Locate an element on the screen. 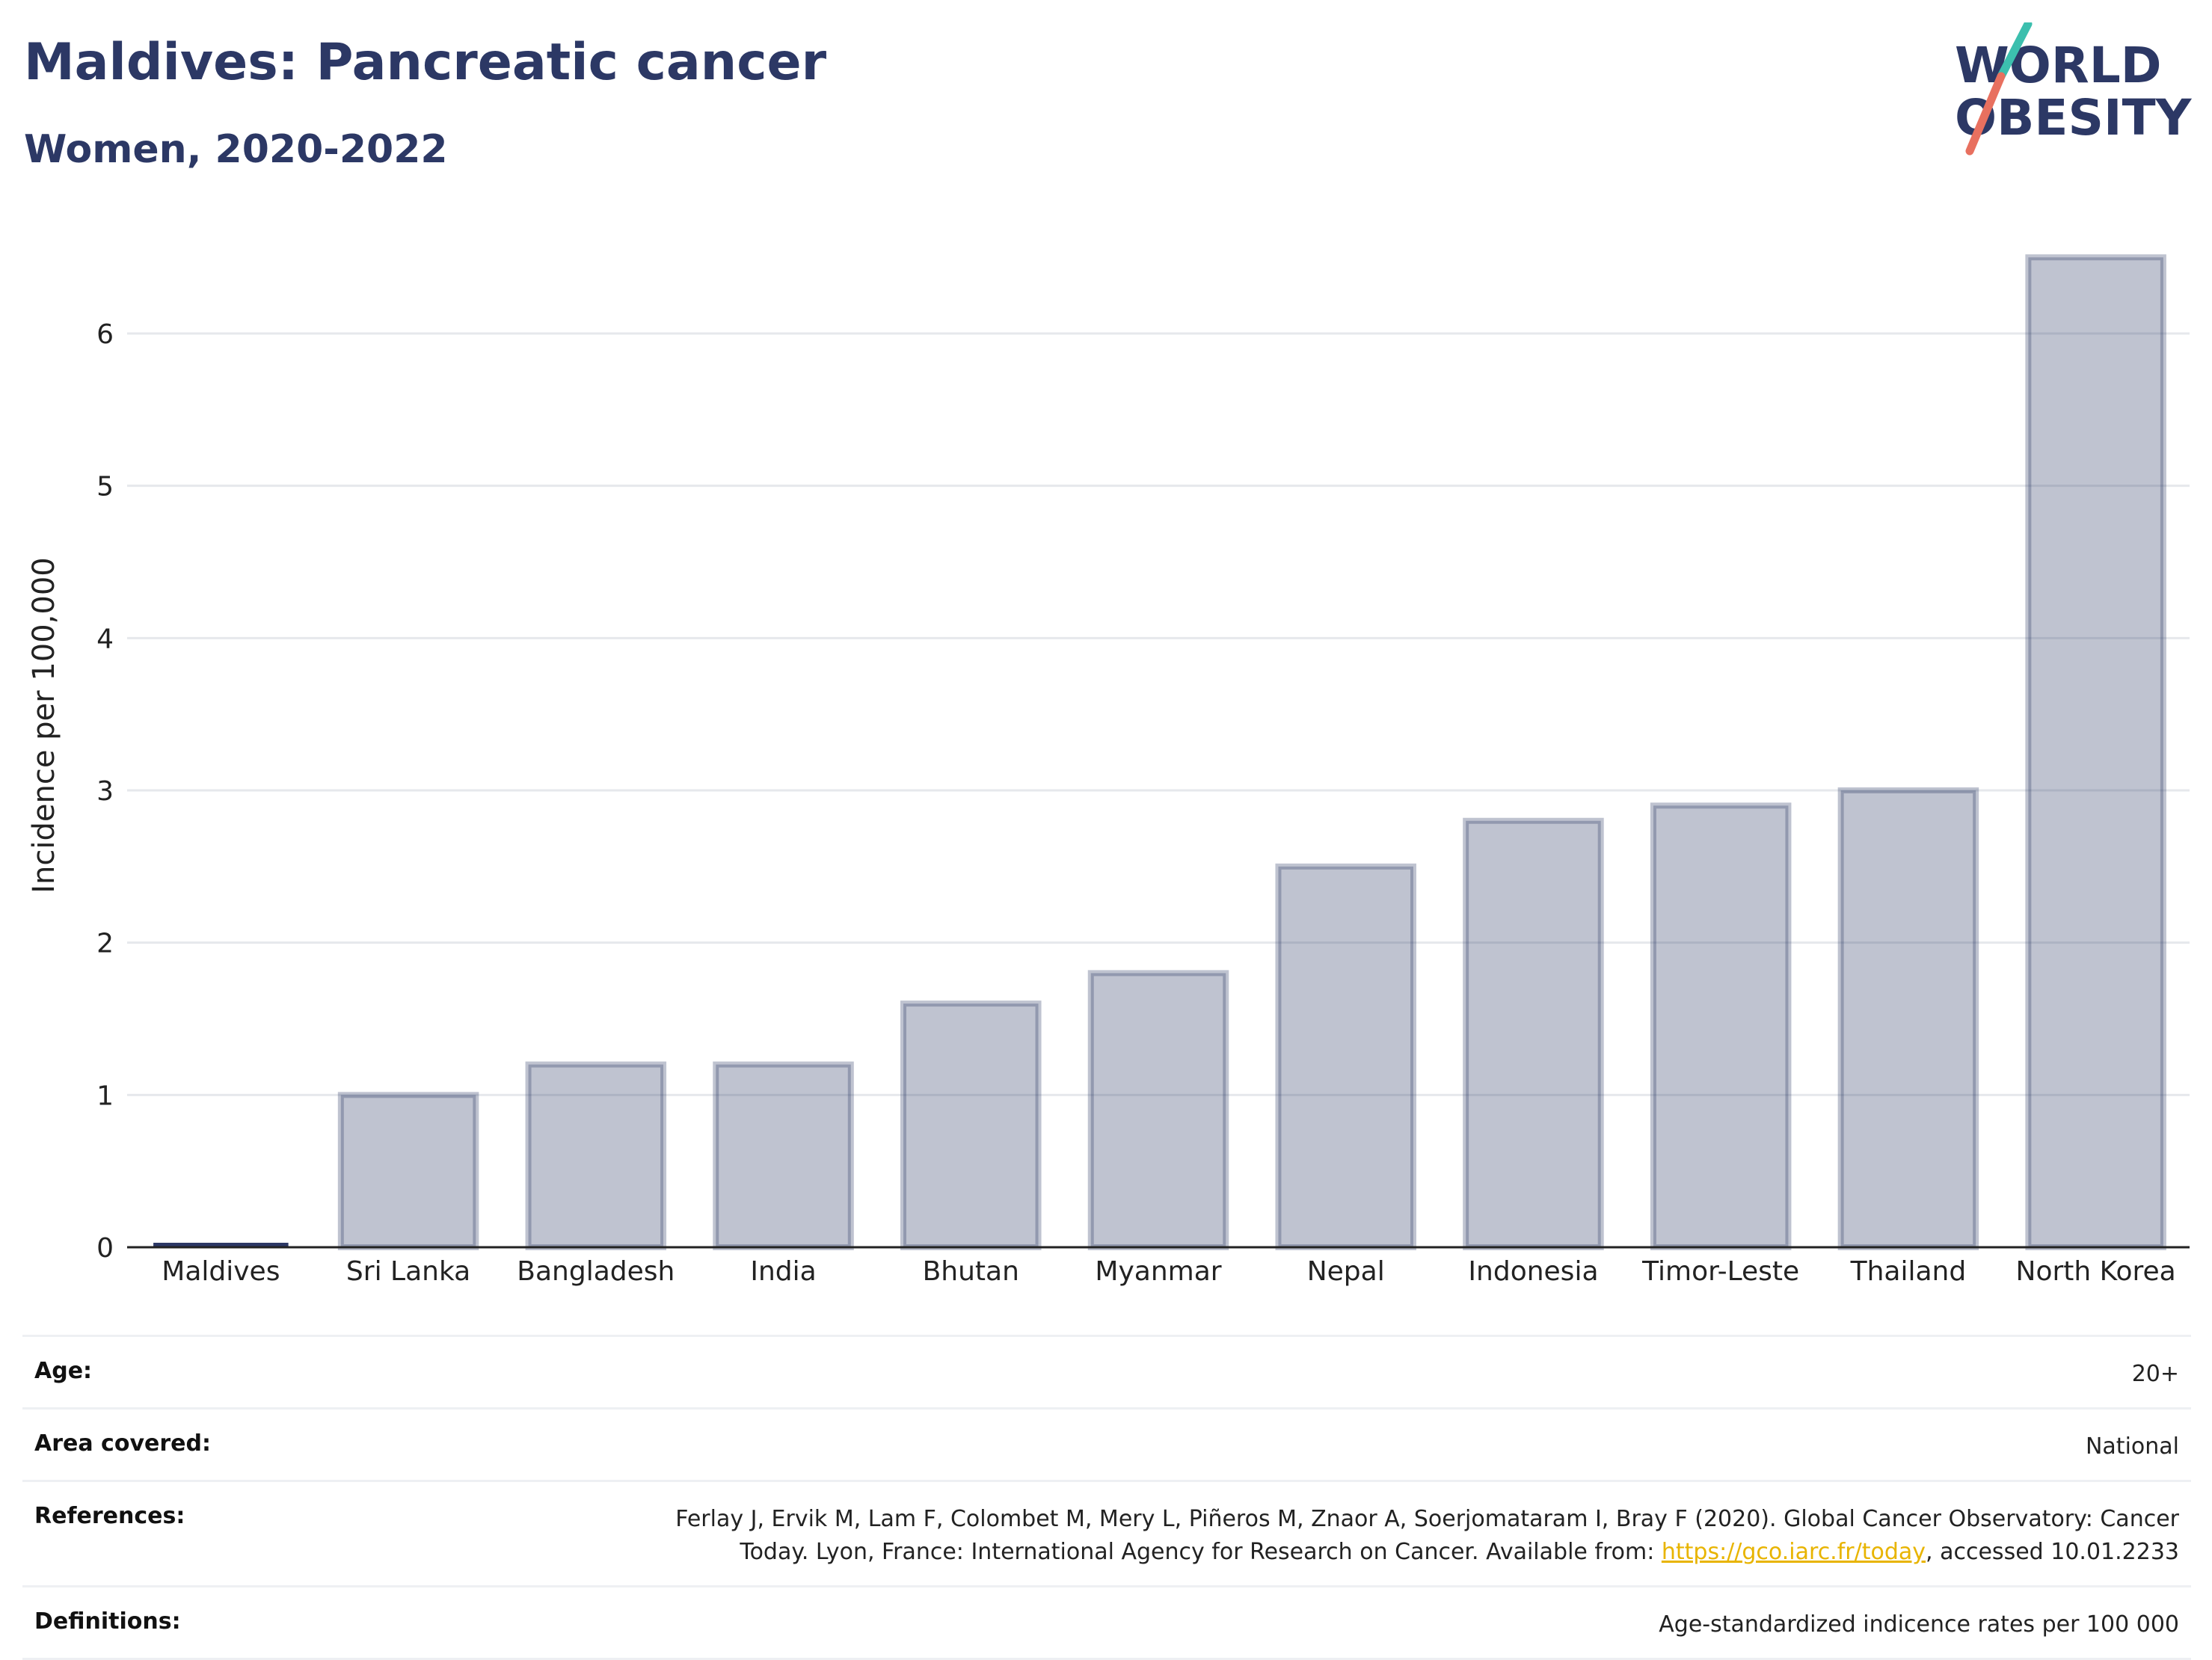 The width and height of the screenshot is (2212, 1660). bar-india is located at coordinates (783, 1155).